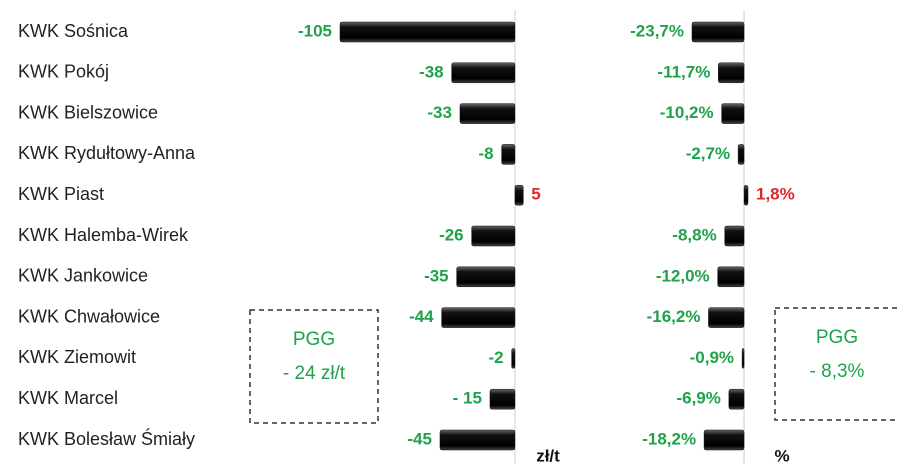 This screenshot has height=464, width=899. What do you see at coordinates (781, 455) in the screenshot?
I see `unit-label: %` at bounding box center [781, 455].